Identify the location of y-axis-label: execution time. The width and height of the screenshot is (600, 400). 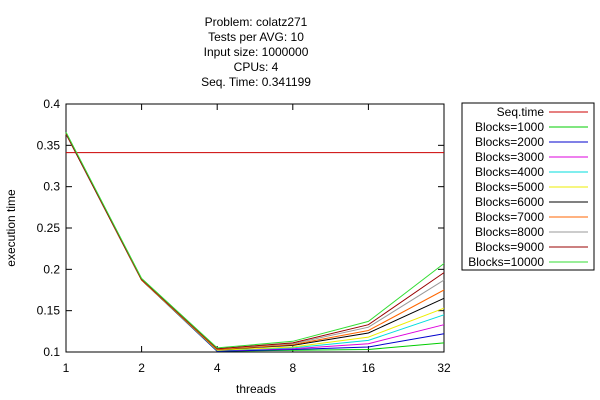
(11, 228).